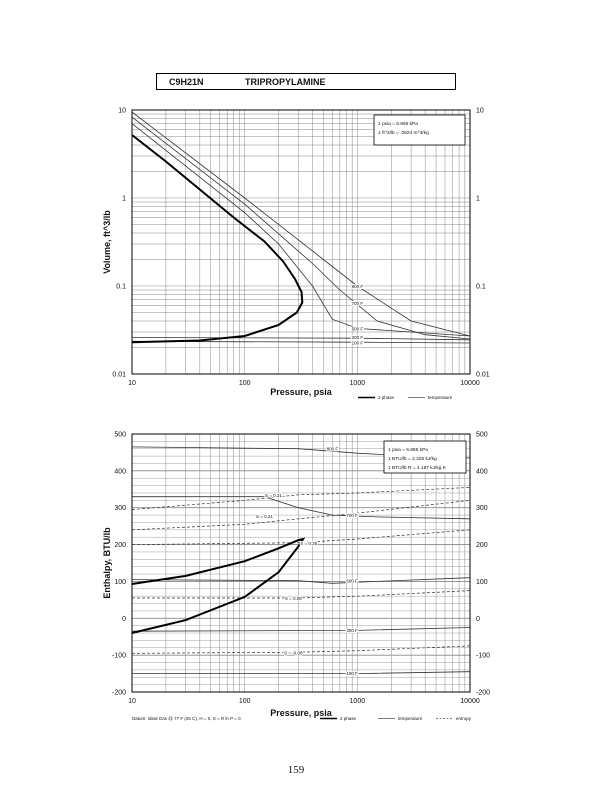 This screenshot has width=592, height=800. What do you see at coordinates (403, 133) in the screenshot?
I see `units-note: 1 ft^3/lb = .0624 m^3/kg` at bounding box center [403, 133].